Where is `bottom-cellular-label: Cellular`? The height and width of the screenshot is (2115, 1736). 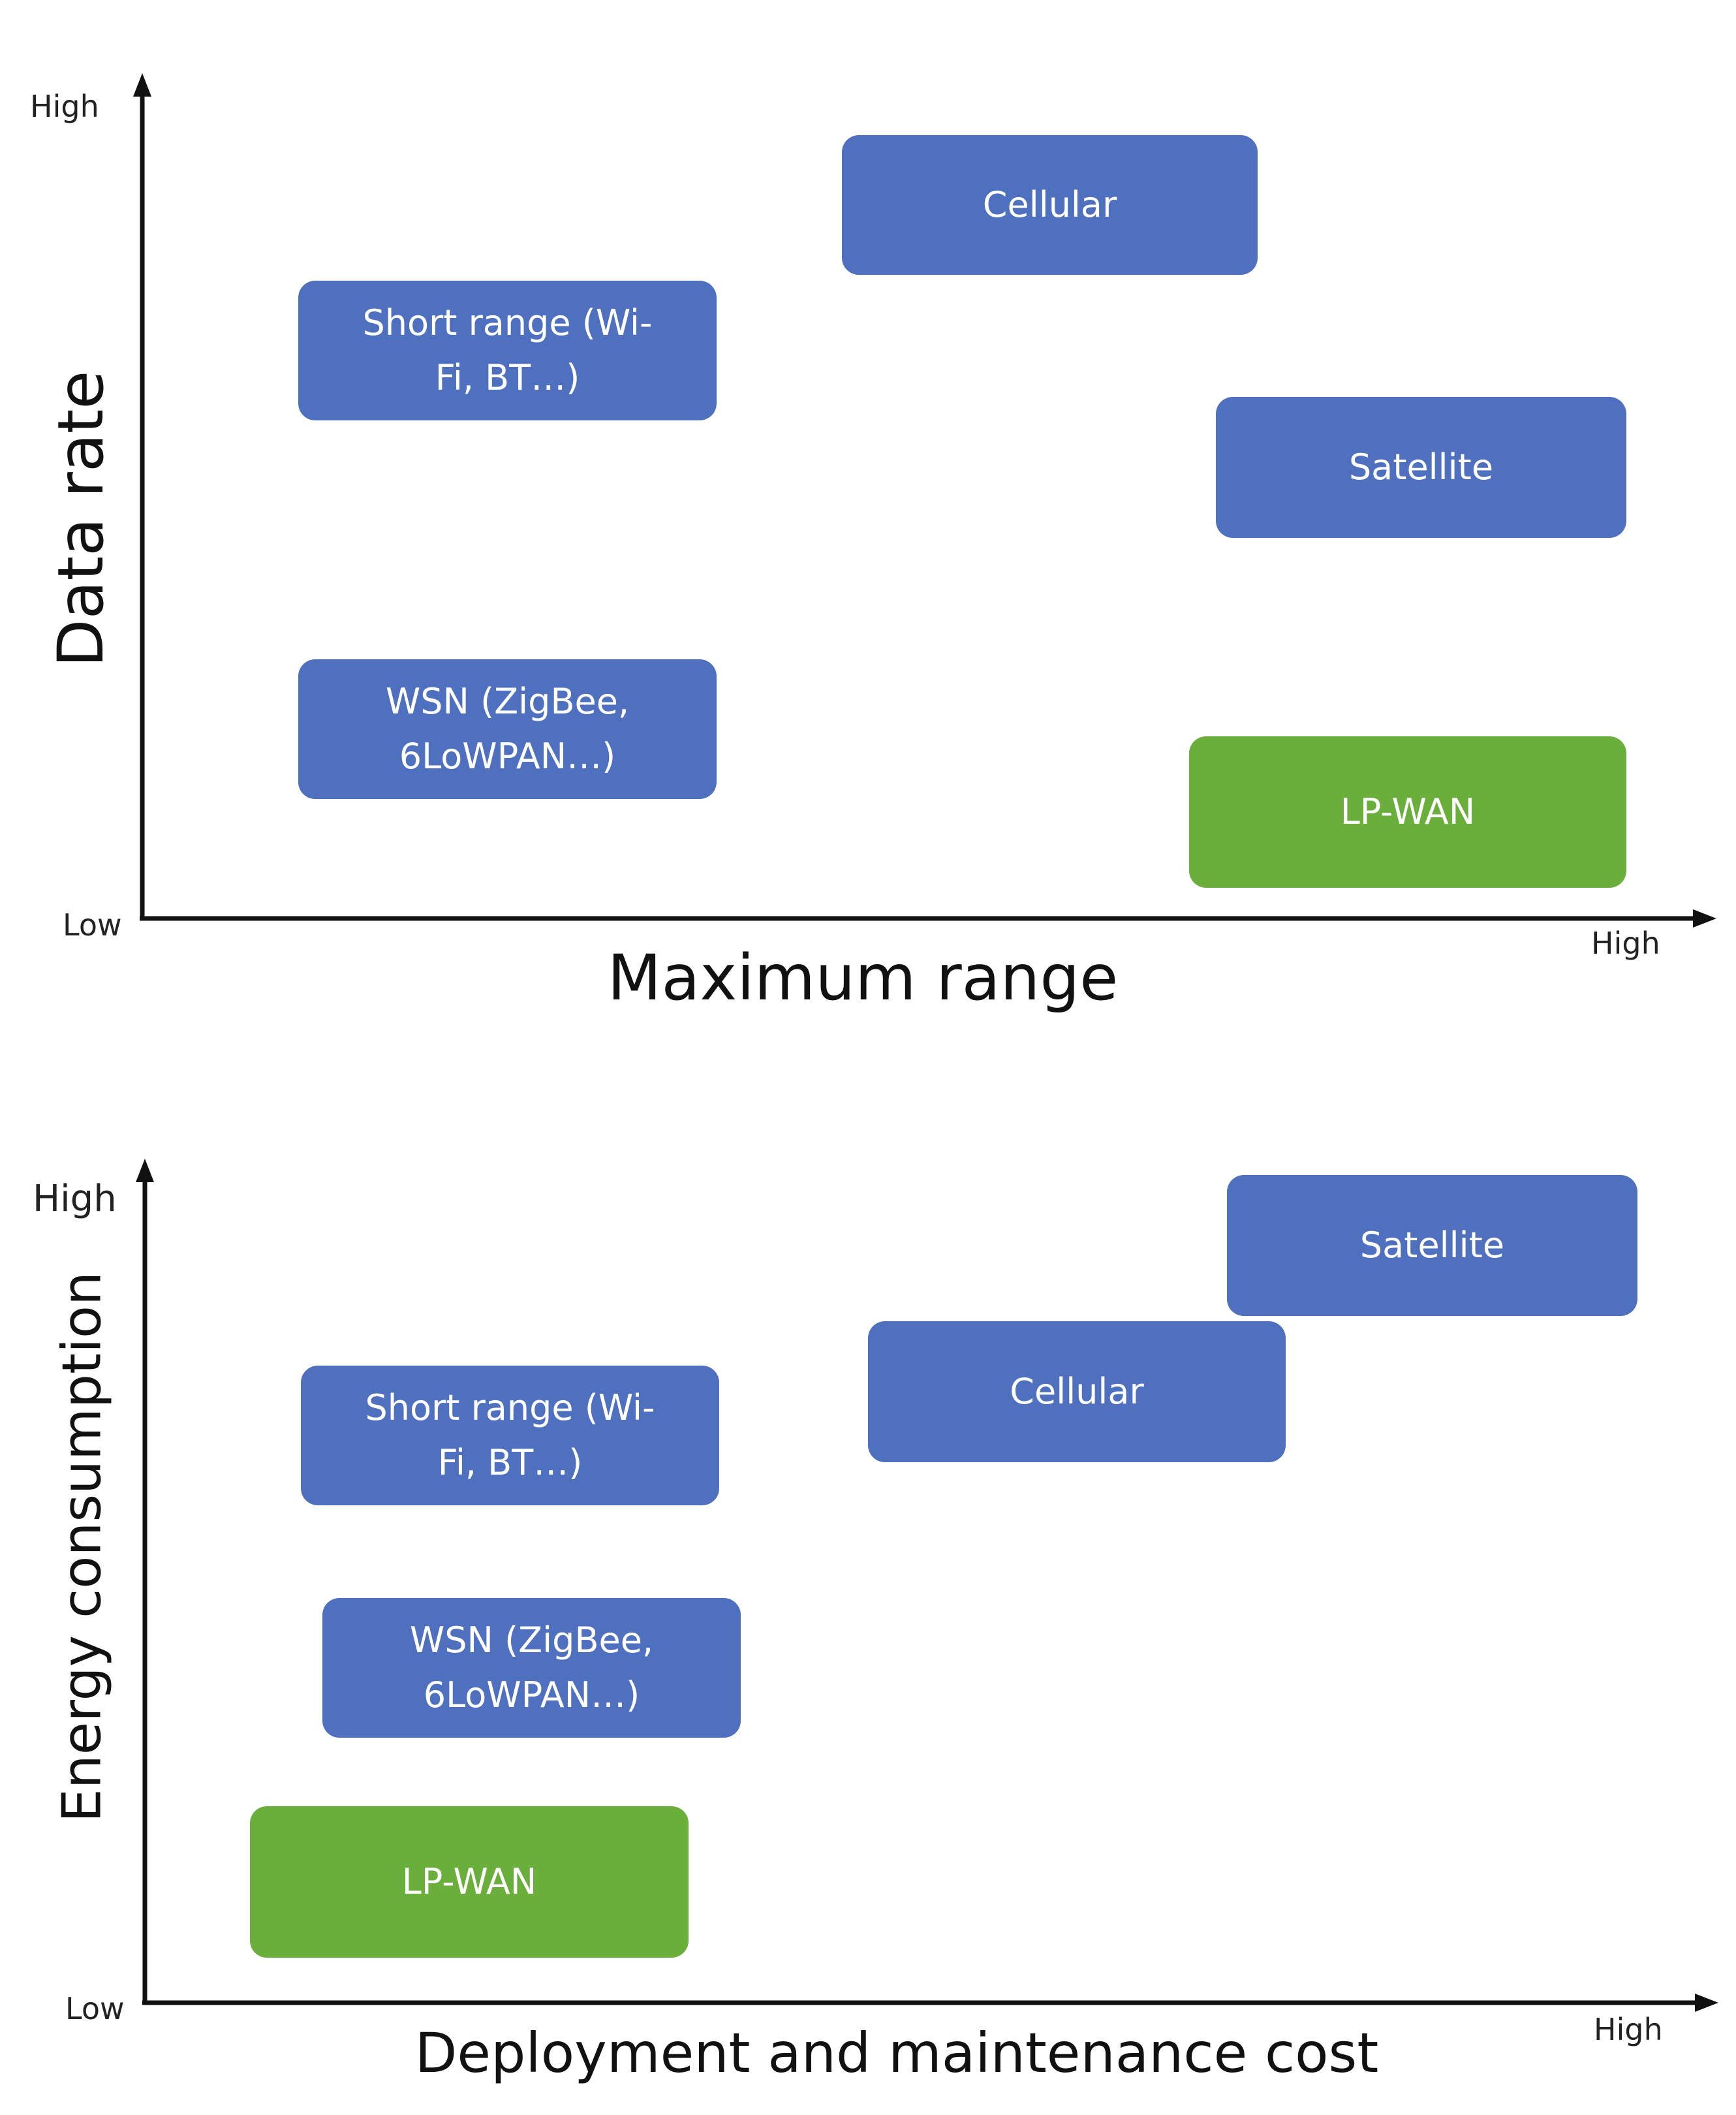
bottom-cellular-label: Cellular is located at coordinates (1077, 1391).